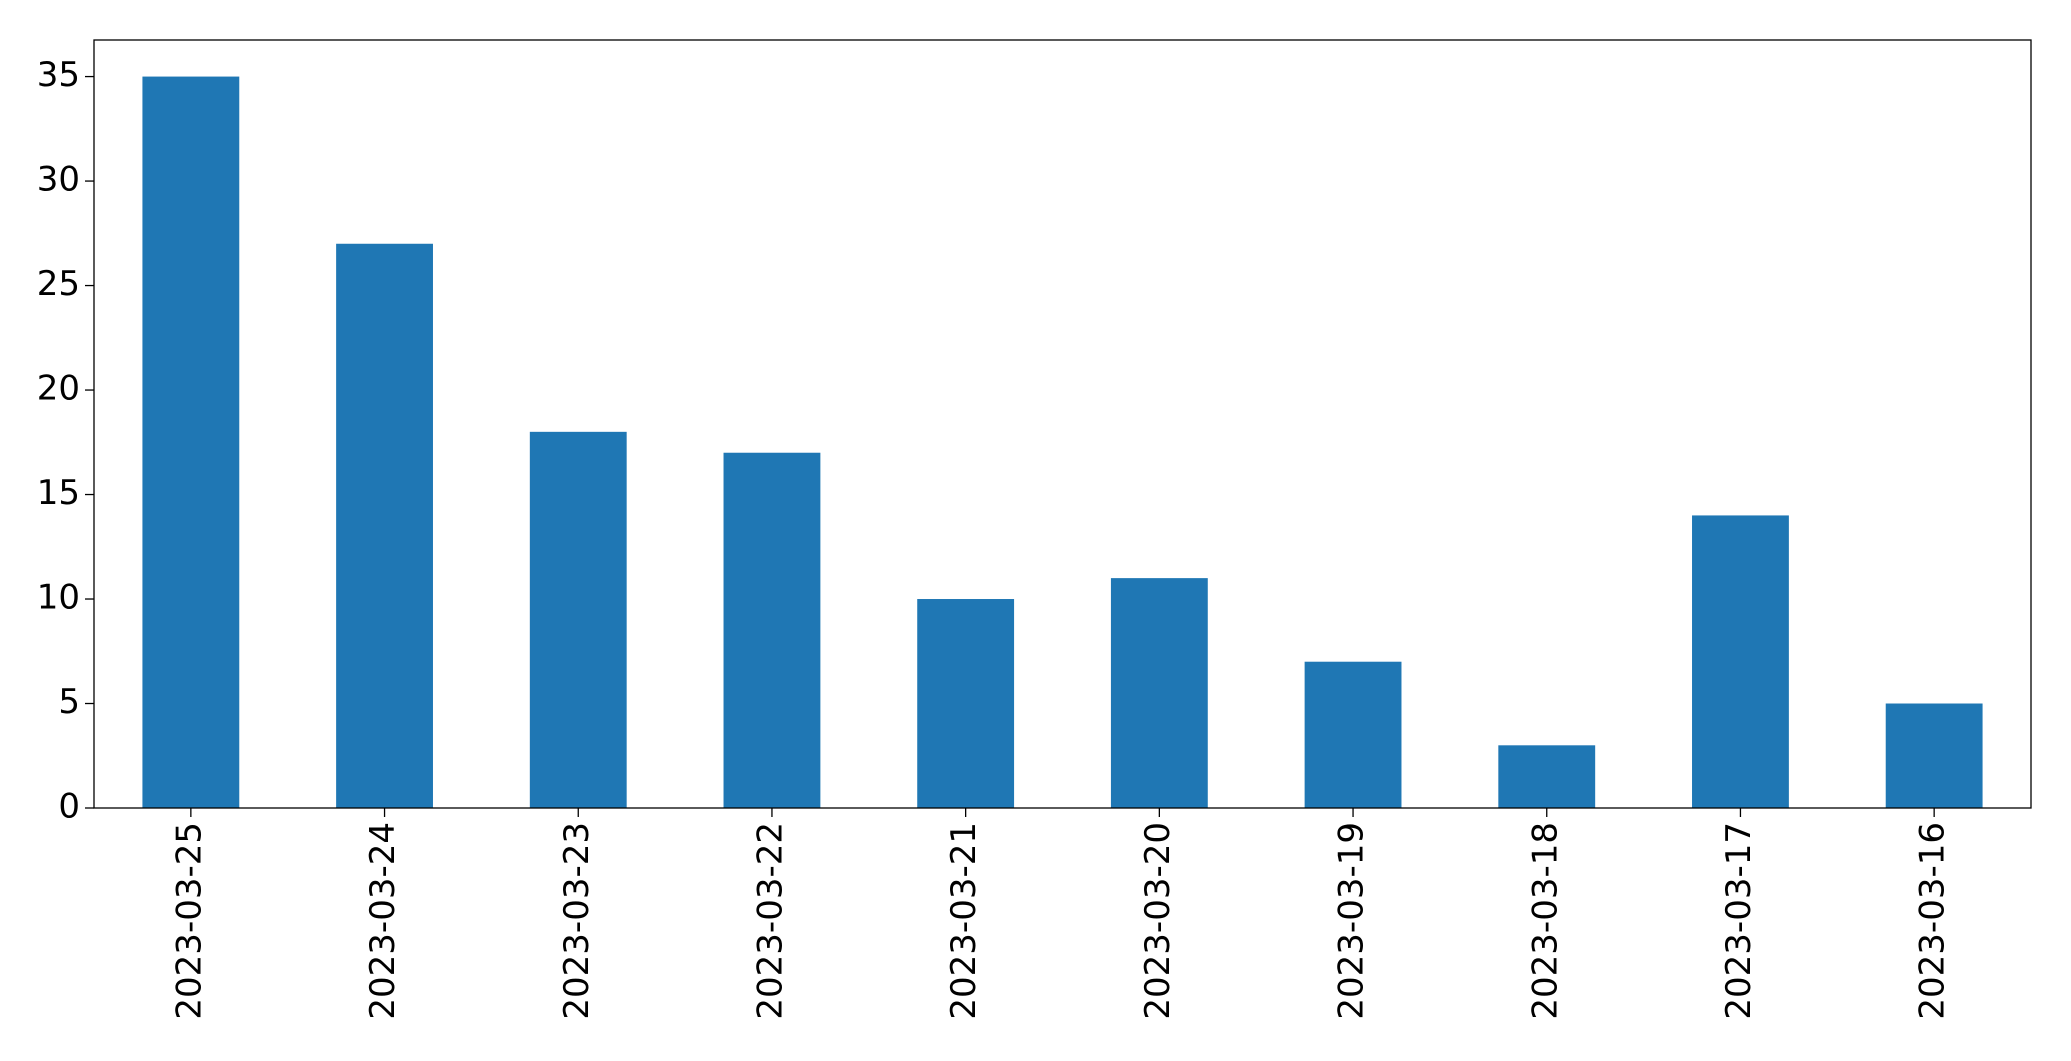  Describe the element at coordinates (1545, 921) in the screenshot. I see `x-tick-label: 2023-03-18` at that location.